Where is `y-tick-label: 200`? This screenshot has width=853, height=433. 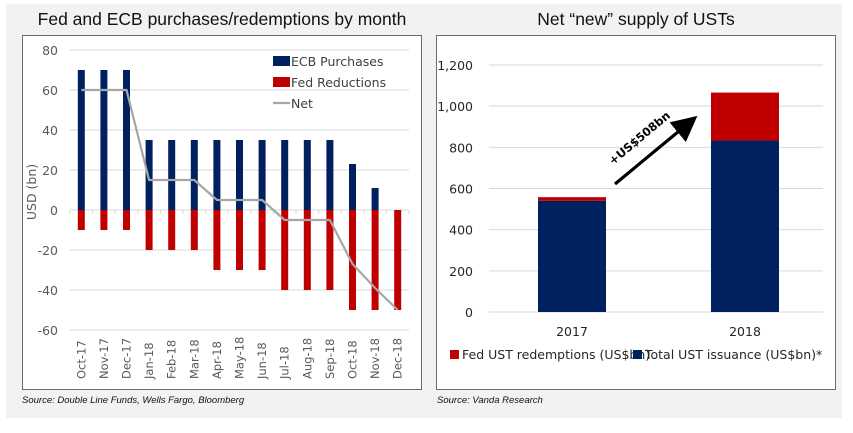 y-tick-label: 200 is located at coordinates (461, 271).